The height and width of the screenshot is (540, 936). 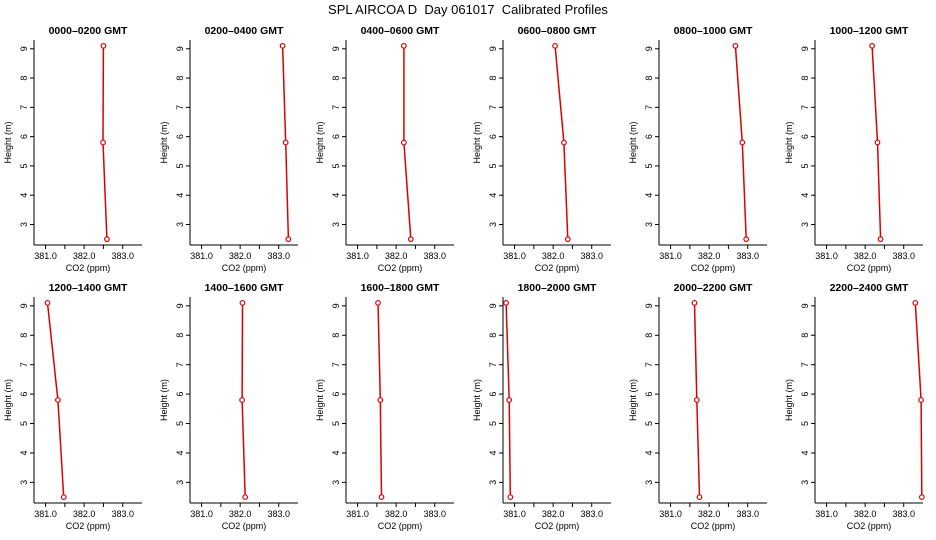 What do you see at coordinates (88, 31) in the screenshot?
I see `panel-title: 0000–0200 GMT` at bounding box center [88, 31].